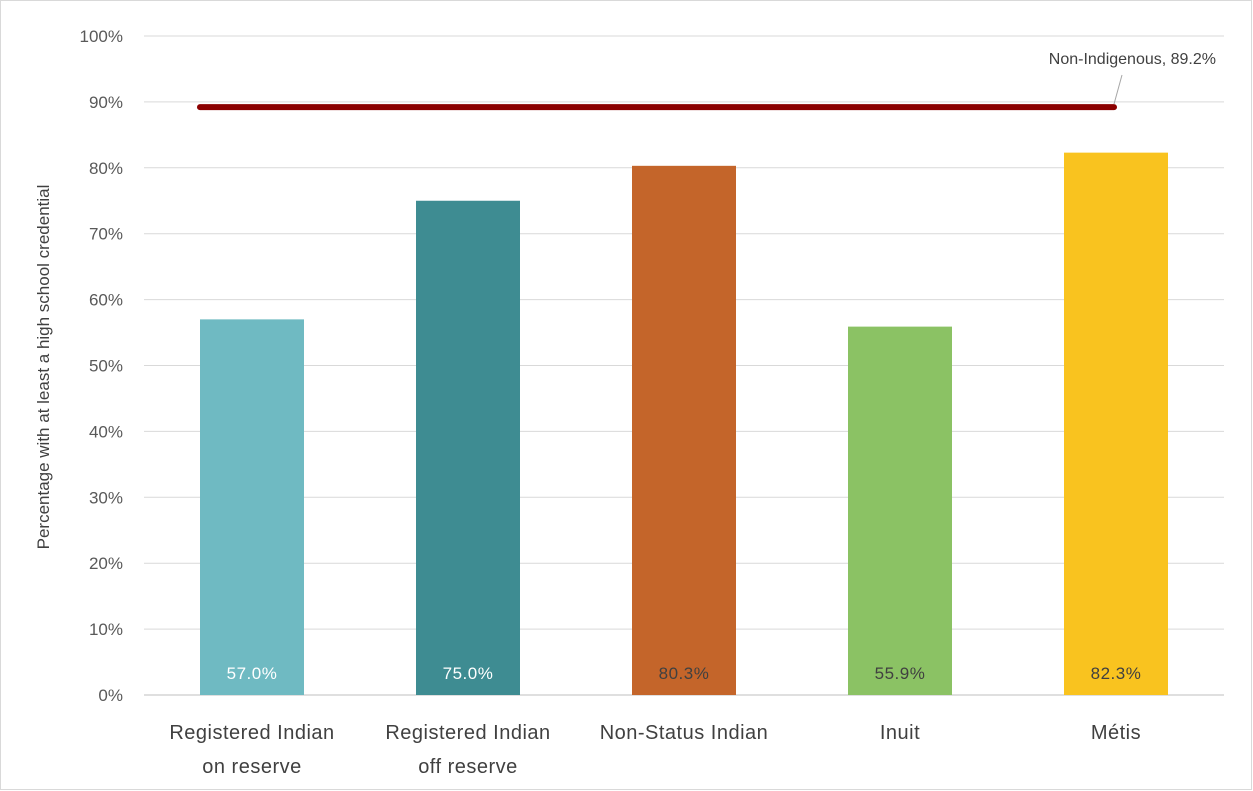  Describe the element at coordinates (900, 673) in the screenshot. I see `data-label: 55.9%` at that location.